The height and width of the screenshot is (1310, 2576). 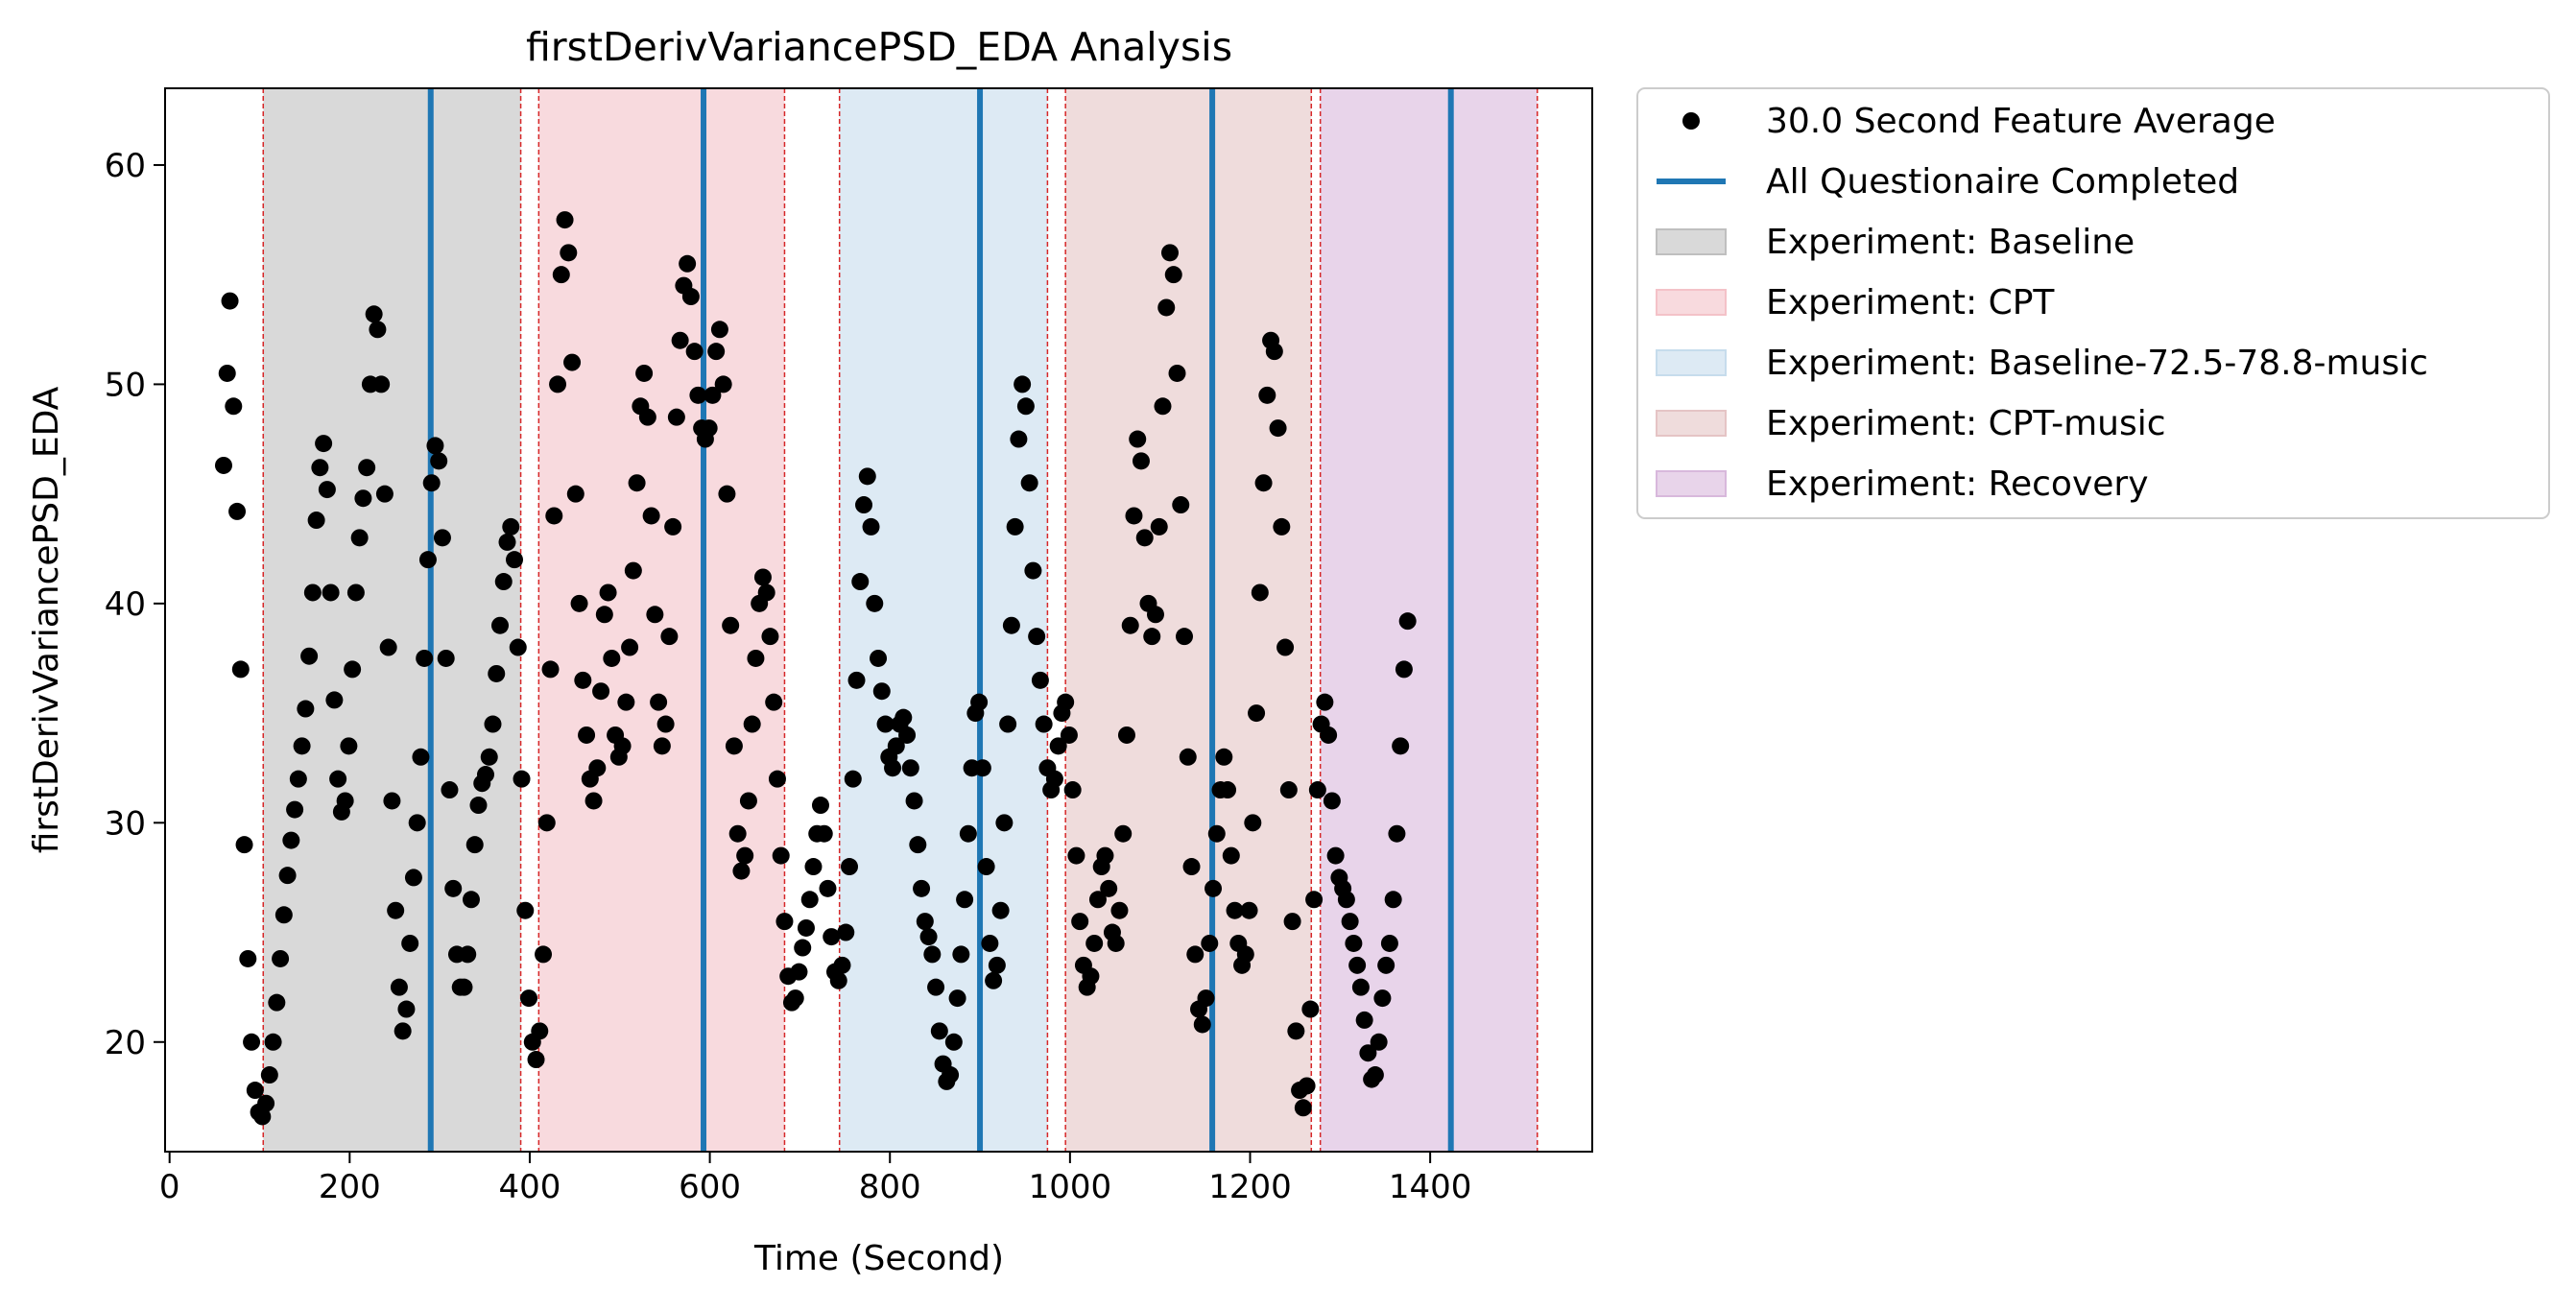 I want to click on legend-patch-icon, so click(x=1691, y=241).